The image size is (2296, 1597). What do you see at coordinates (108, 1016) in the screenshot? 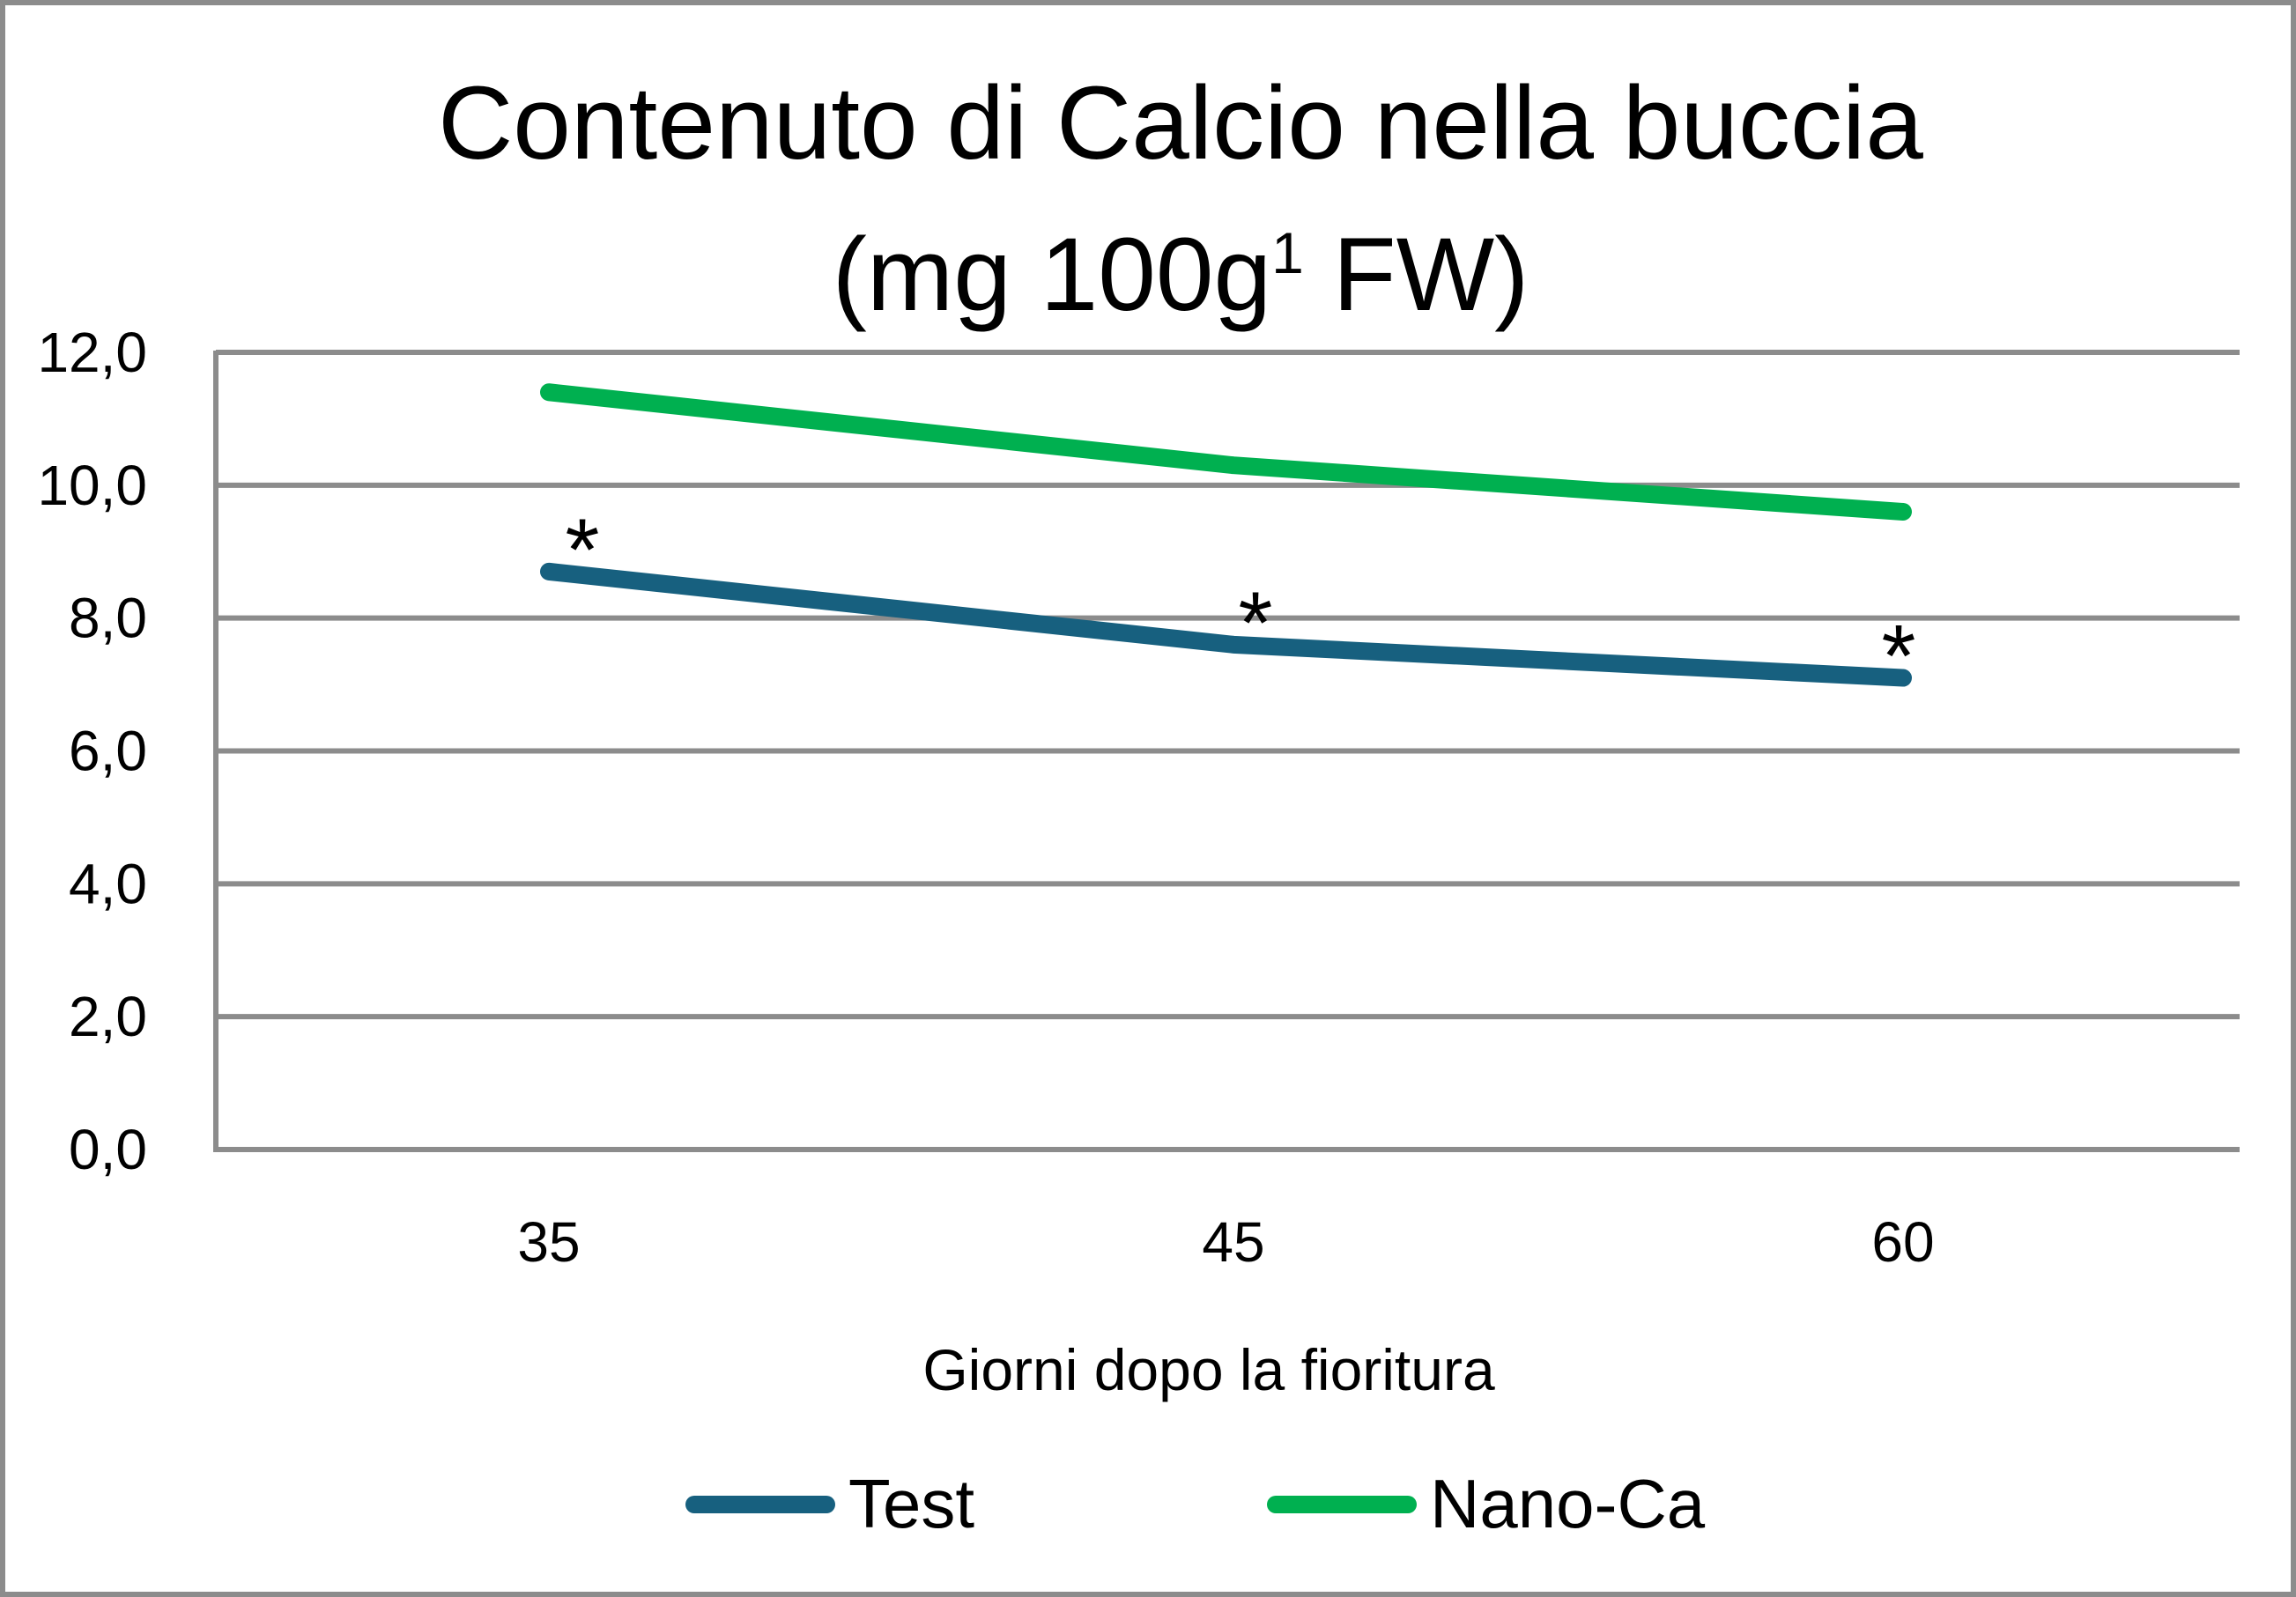
I see `y-tick-label: 2,0` at bounding box center [108, 1016].